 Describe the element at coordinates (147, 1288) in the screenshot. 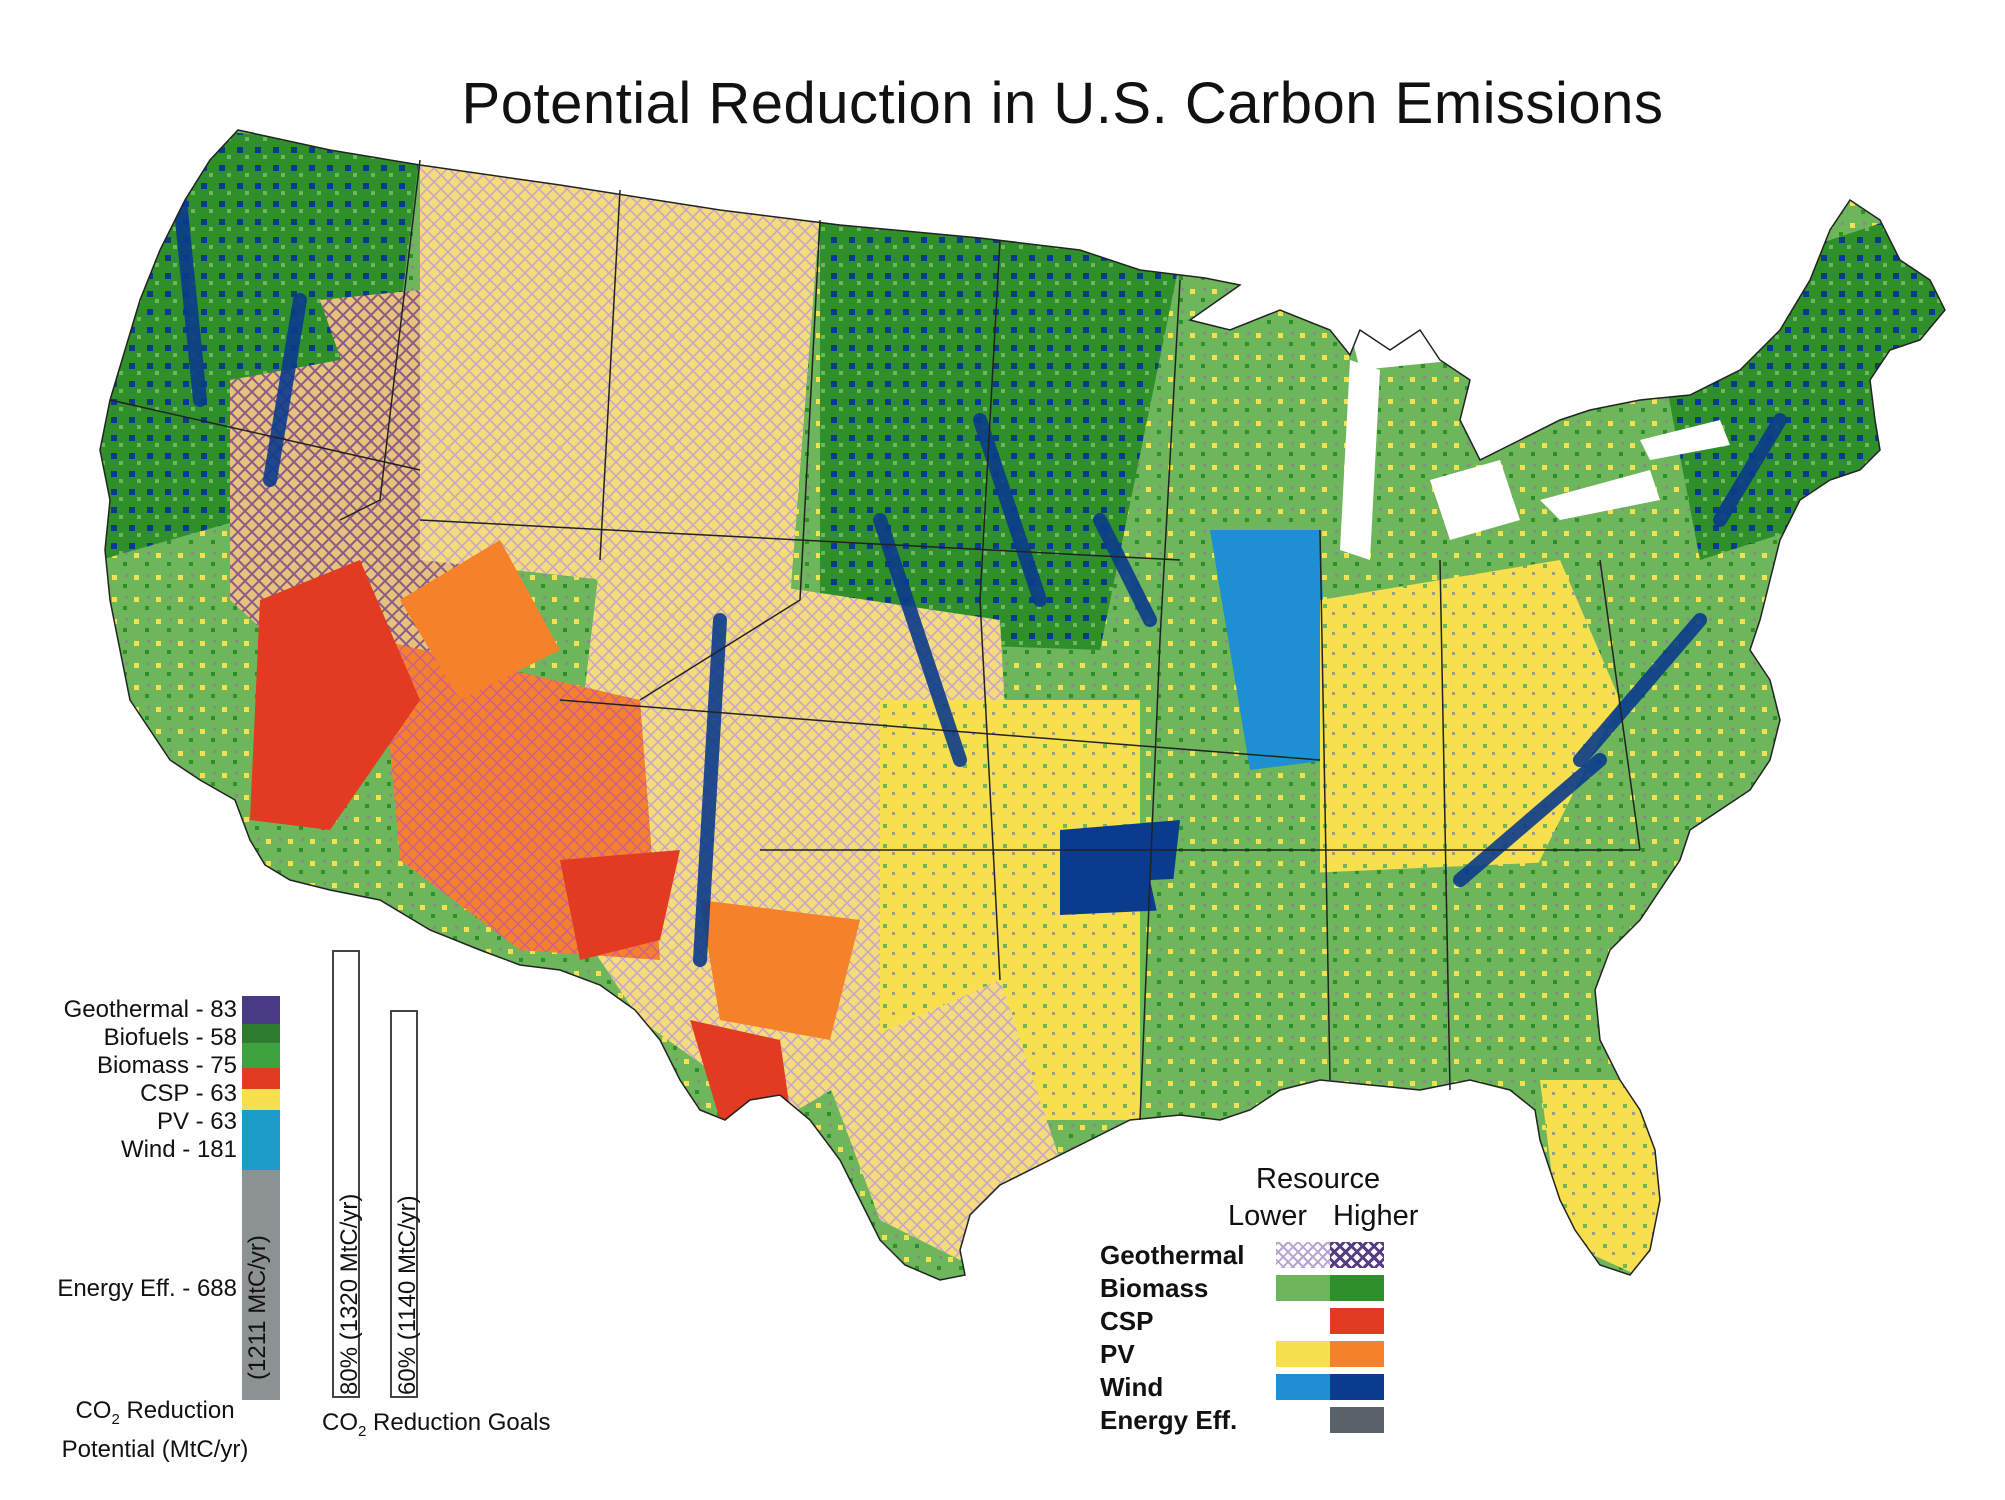

I see `stack-label-energy-eff: Energy Eff. - 688` at that location.